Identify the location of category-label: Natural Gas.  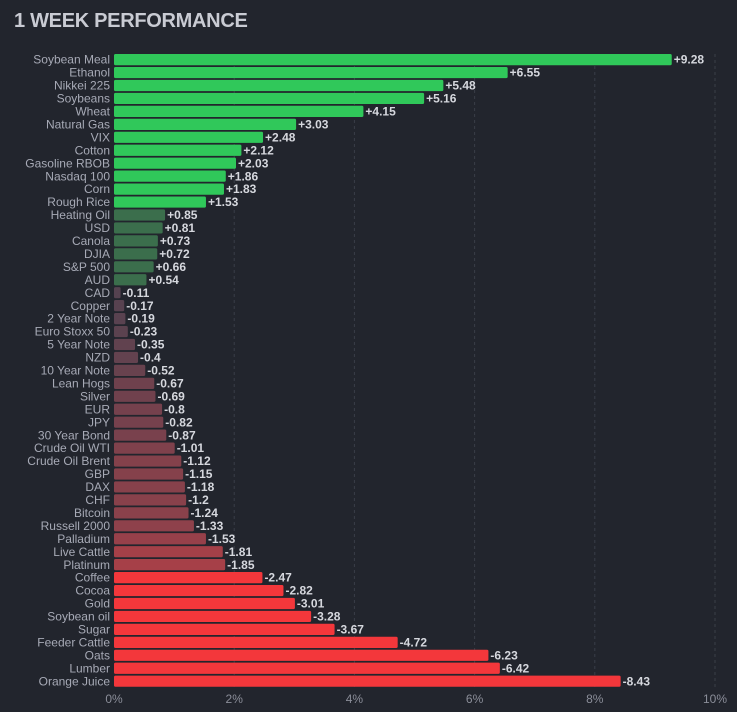
(78, 124).